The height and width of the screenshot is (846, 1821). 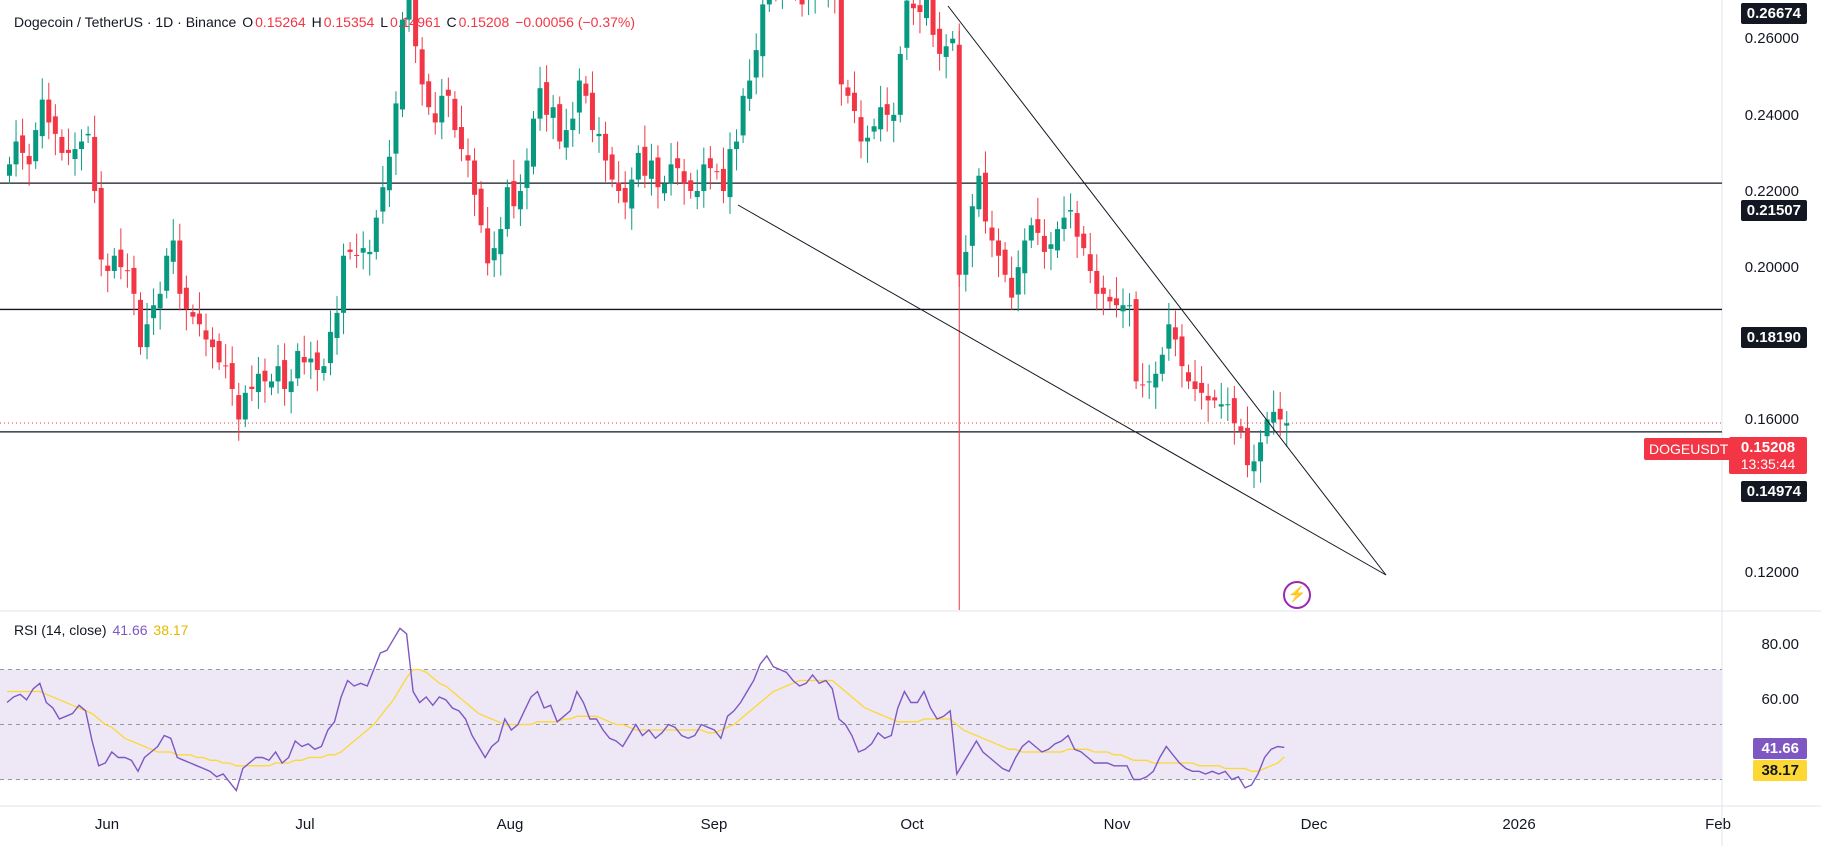 I want to click on lightning-icon: ⚡, so click(x=1297, y=595).